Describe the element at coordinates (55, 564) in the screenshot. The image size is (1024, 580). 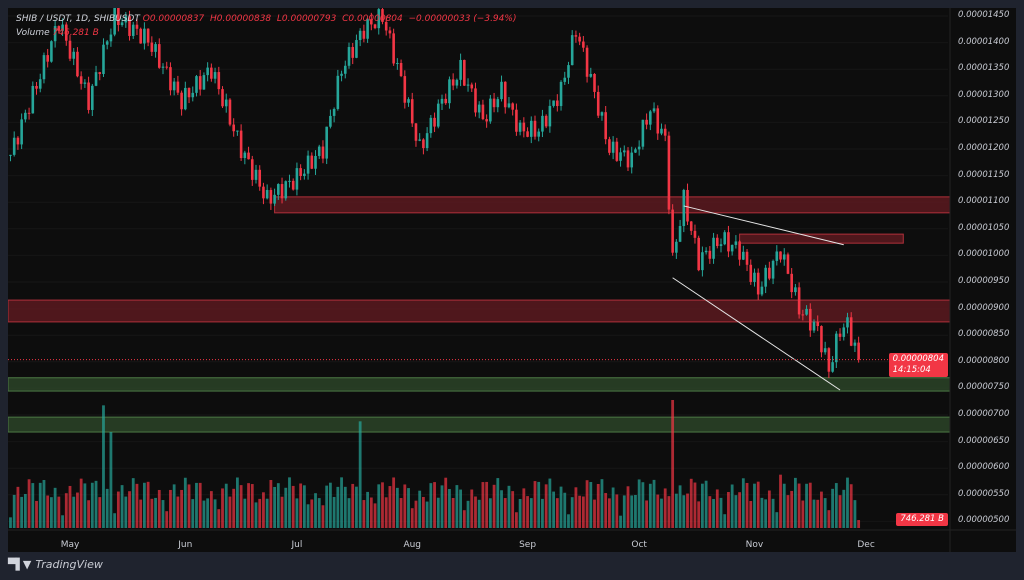
I see `tradingview-logo: ▀▌▼ TradingView` at that location.